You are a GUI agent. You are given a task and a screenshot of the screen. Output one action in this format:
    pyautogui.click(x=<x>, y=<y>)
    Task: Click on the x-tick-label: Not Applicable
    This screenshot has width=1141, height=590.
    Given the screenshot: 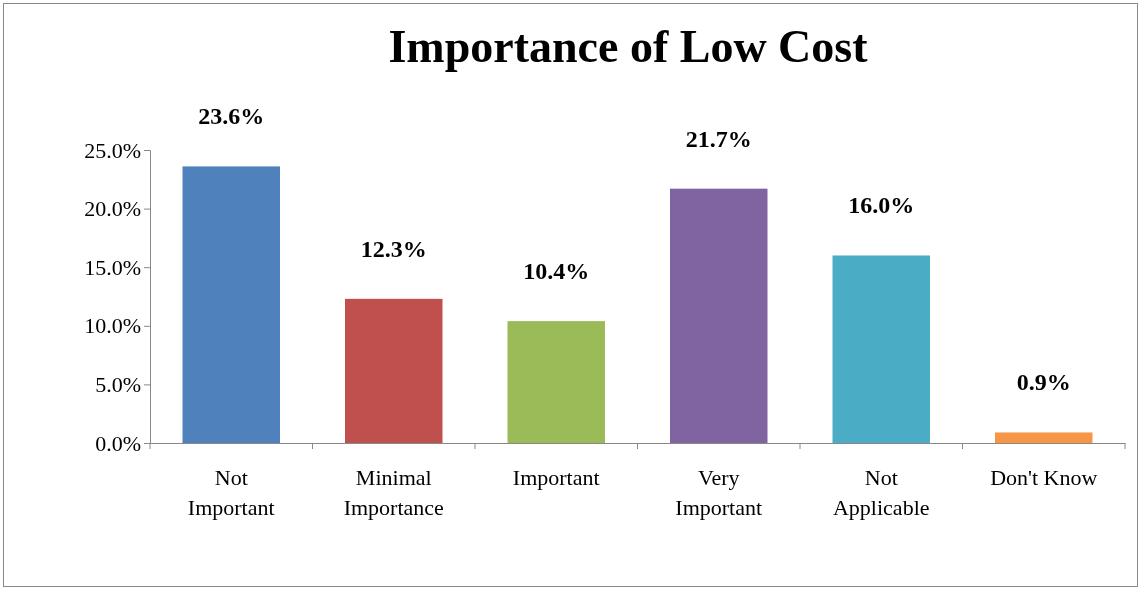 What is the action you would take?
    pyautogui.click(x=881, y=492)
    